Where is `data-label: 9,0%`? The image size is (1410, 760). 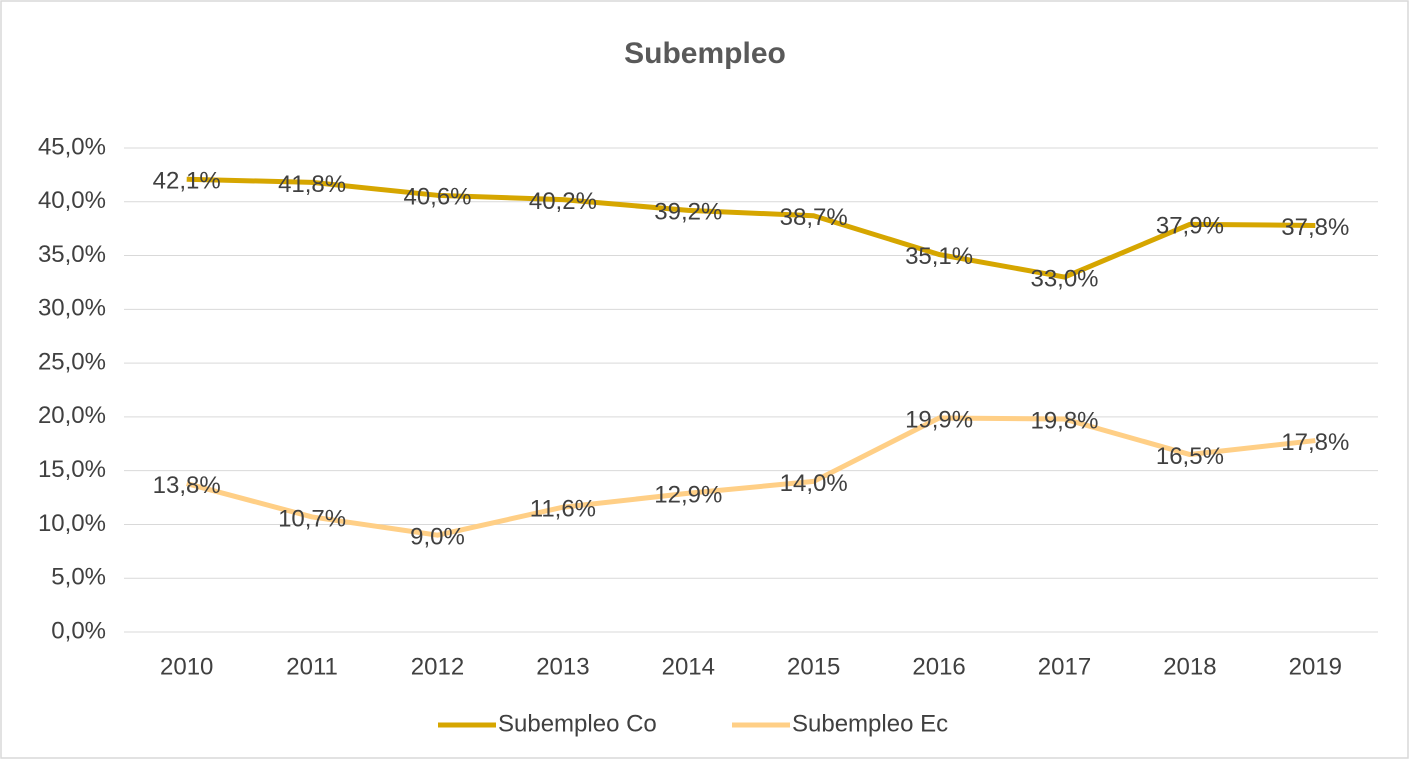
data-label: 9,0% is located at coordinates (437, 537).